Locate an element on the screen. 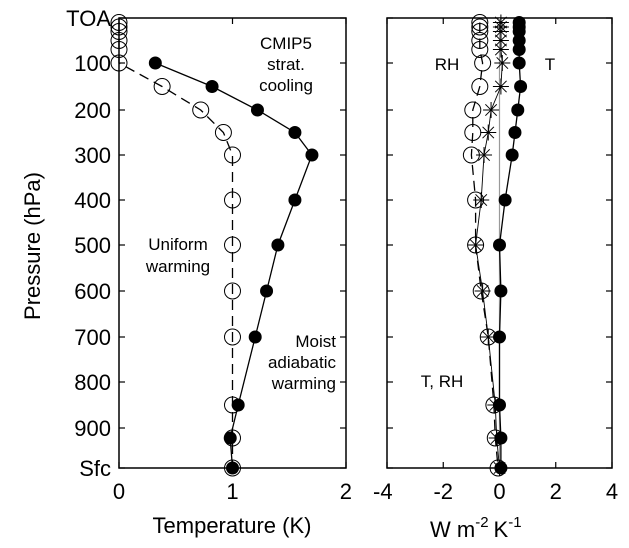  annotation-rh: RH is located at coordinates (447, 64).